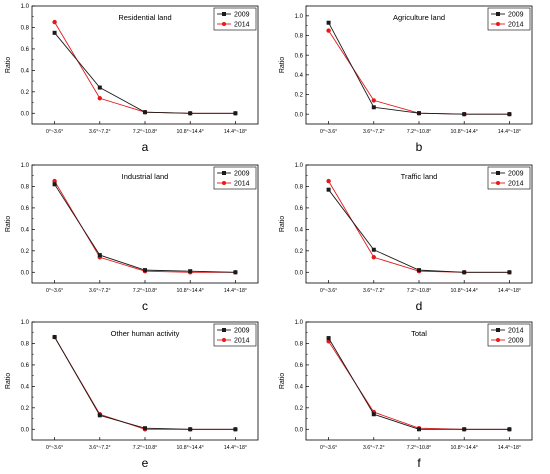 Image resolution: width=550 pixels, height=474 pixels. What do you see at coordinates (419, 306) in the screenshot?
I see `panel-label: d` at bounding box center [419, 306].